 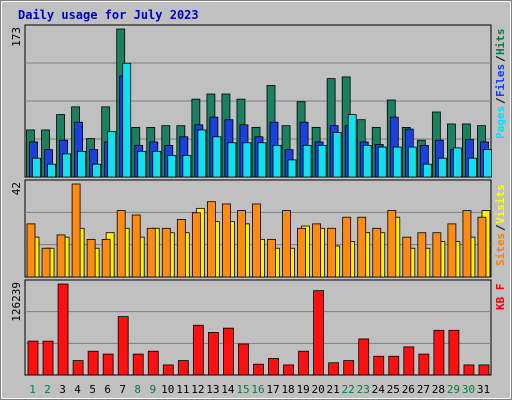 I want to click on legend-hits: Hits, so click(x=500, y=42).